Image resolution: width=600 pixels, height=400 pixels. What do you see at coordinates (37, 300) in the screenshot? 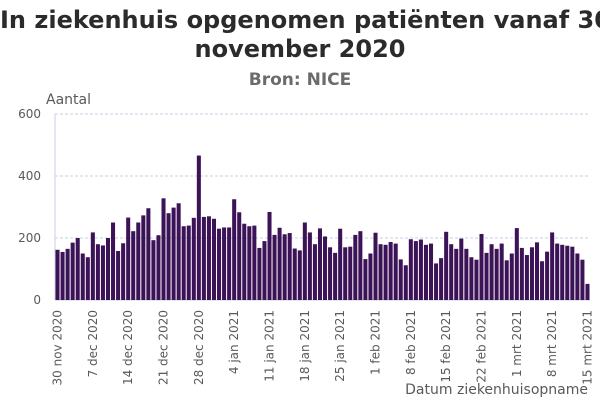
I see `y-tick-label: 0` at bounding box center [37, 300].